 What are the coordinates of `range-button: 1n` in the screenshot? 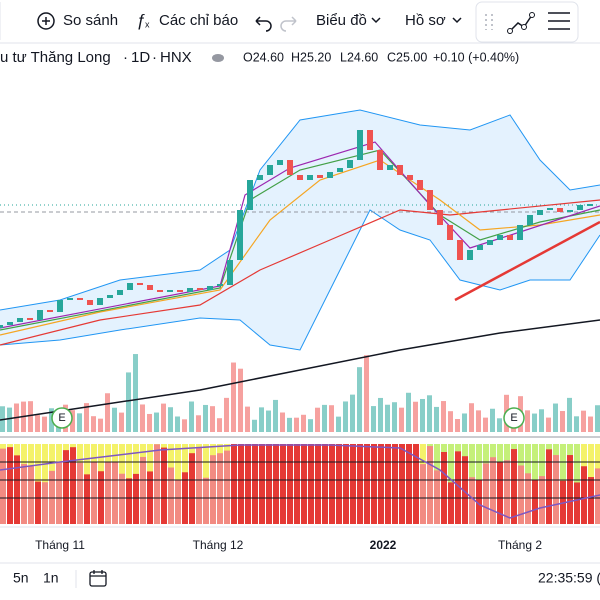 It's located at (51, 578).